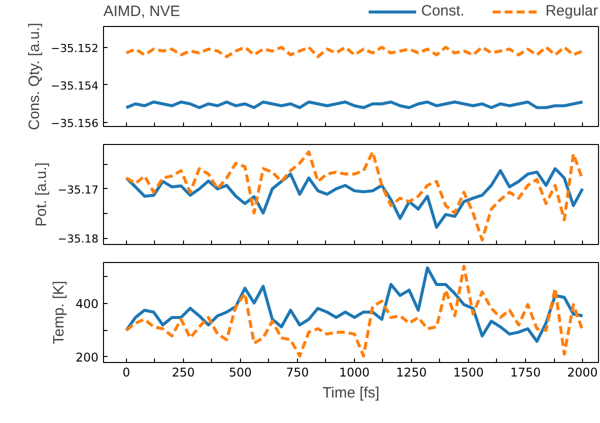 Image resolution: width=600 pixels, height=423 pixels. I want to click on y-axis-title: Pot. [a.u.], so click(41, 194).